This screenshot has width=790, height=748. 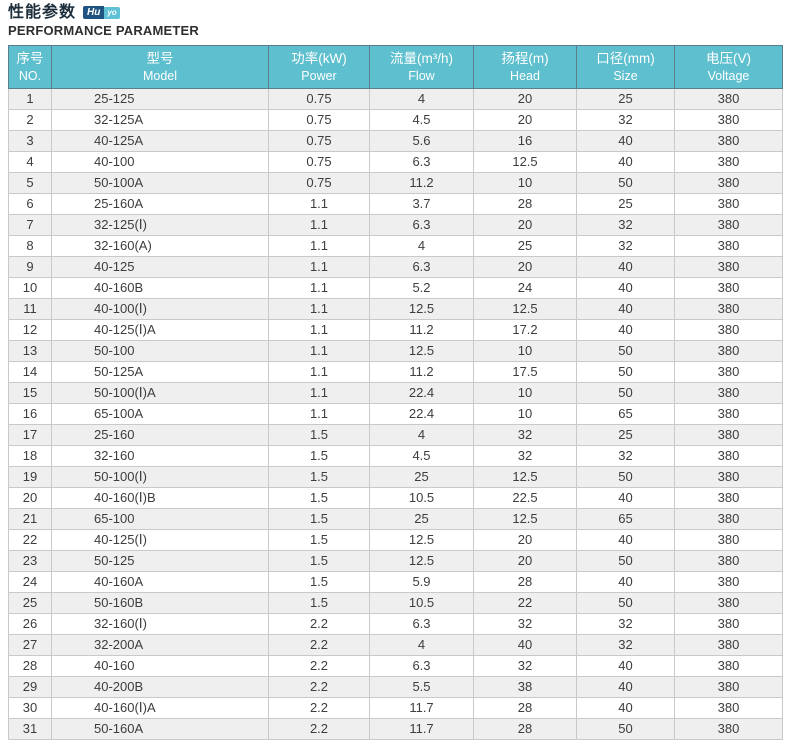 I want to click on model-cell: 40-125(Ⅰ)A, so click(x=160, y=330).